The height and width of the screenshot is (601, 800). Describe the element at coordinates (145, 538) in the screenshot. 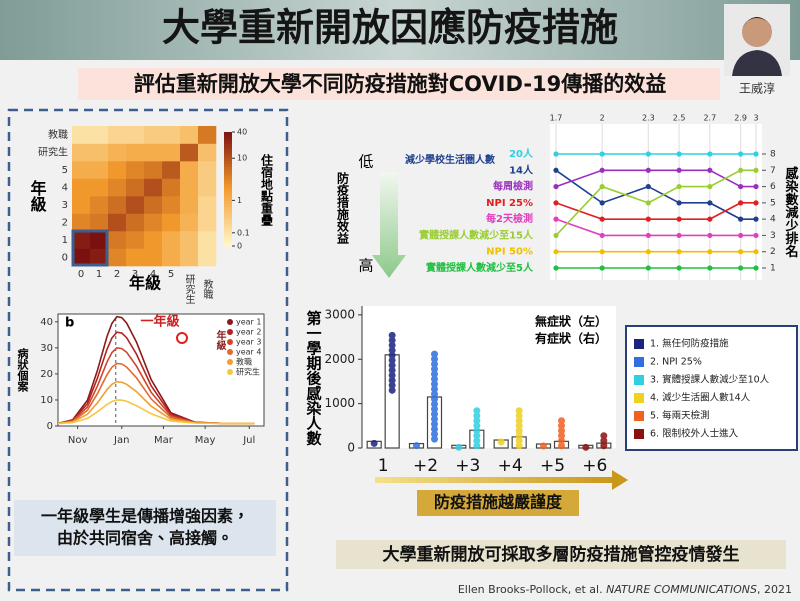

I see `note-line: 由於共同宿舍、高接觸。` at that location.